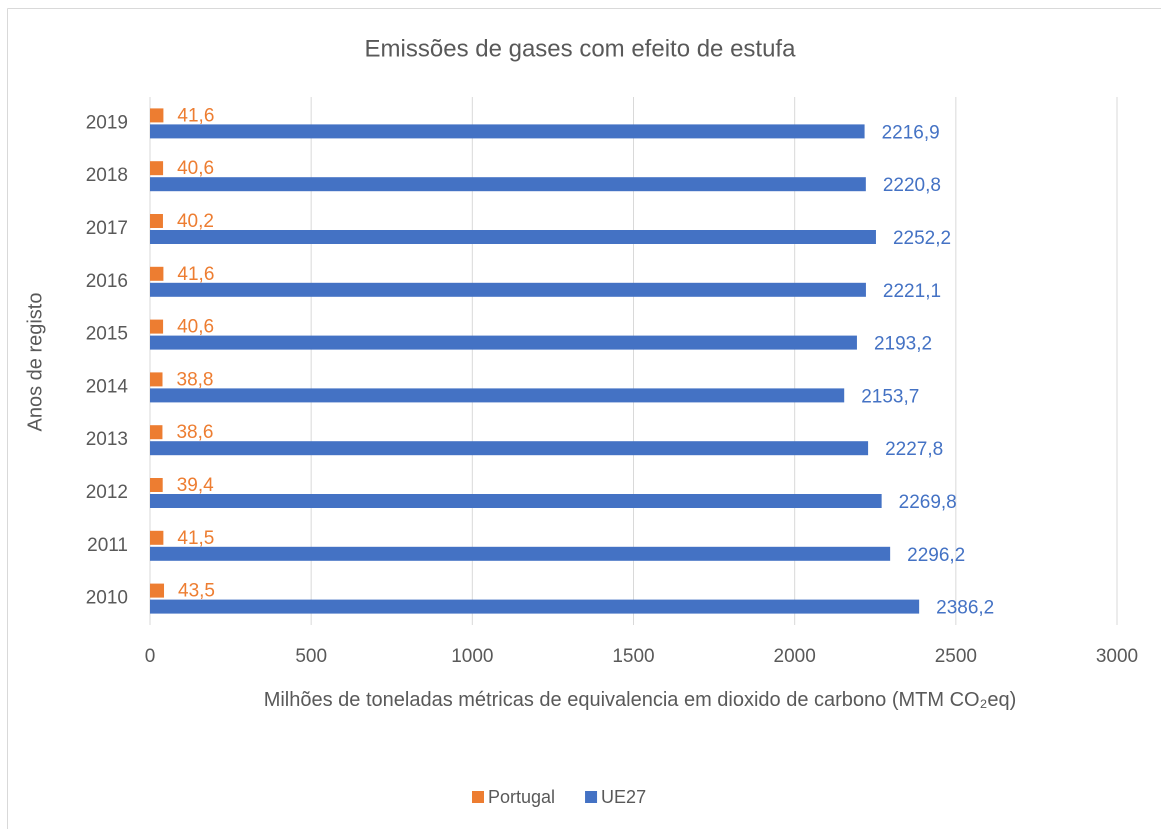  I want to click on y-tick-label: 2011, so click(107, 545).